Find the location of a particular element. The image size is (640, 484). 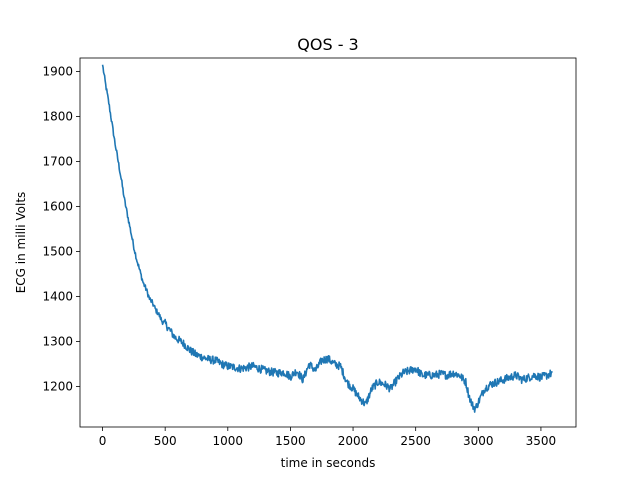

y-tick-label: 1600 is located at coordinates (57, 207).